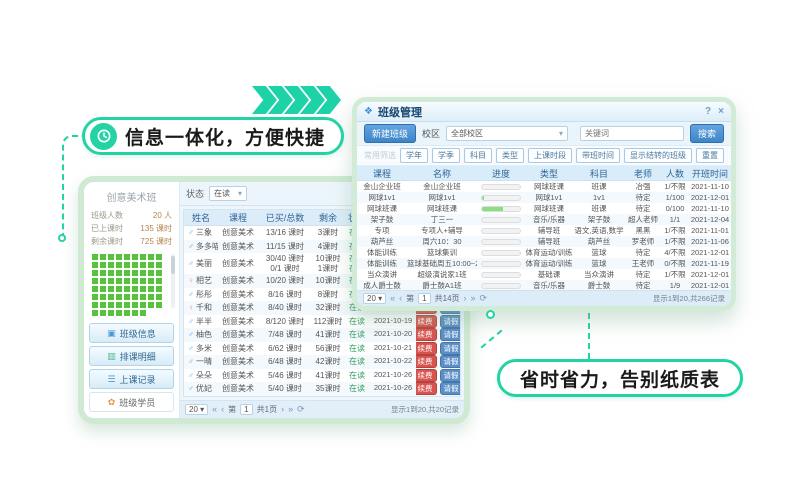  What do you see at coordinates (322, 348) in the screenshot?
I see `student-row: ♂ 多米 创意美术 6/62 课时 56课时 在读 2021-10-21 续费 请假` at bounding box center [322, 348].